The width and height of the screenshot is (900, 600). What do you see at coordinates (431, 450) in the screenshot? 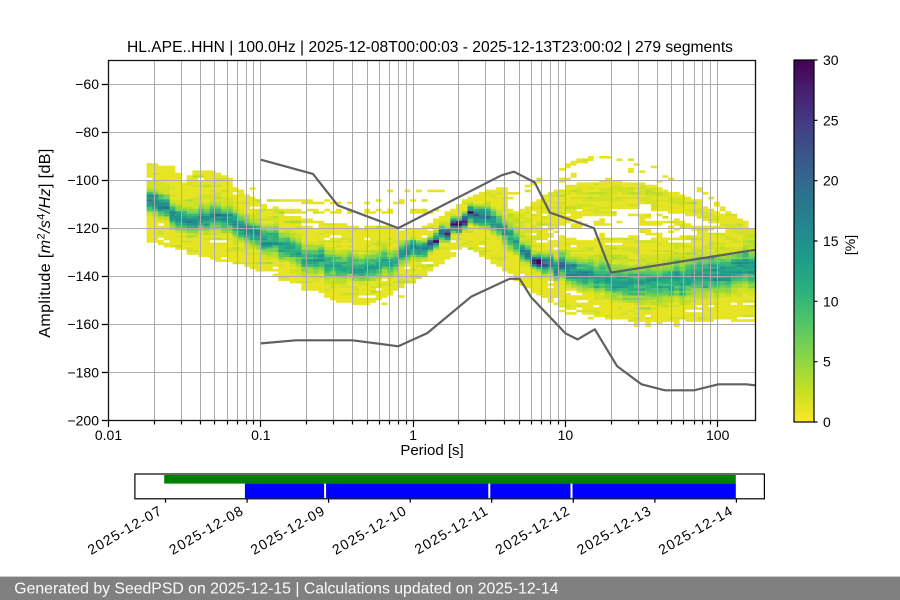
I see `svg-text: Period [s]` at bounding box center [431, 450].